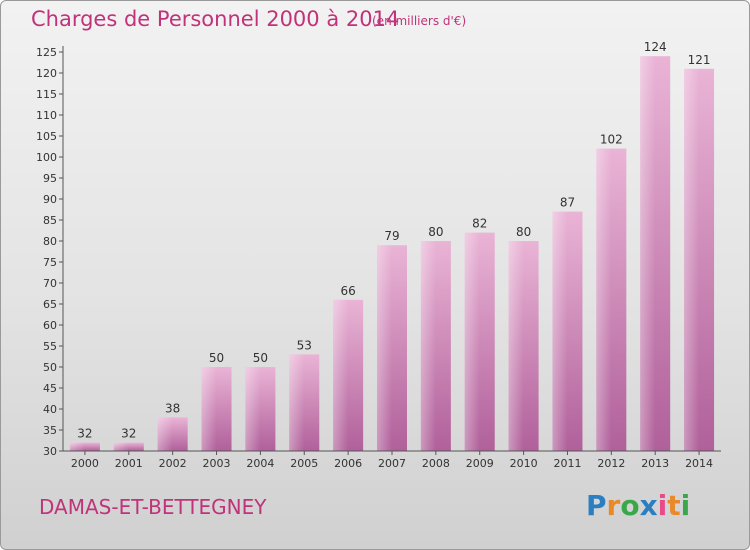 Image resolution: width=750 pixels, height=550 pixels. What do you see at coordinates (50, 220) in the screenshot?
I see `y-tick-label: 85` at bounding box center [50, 220].